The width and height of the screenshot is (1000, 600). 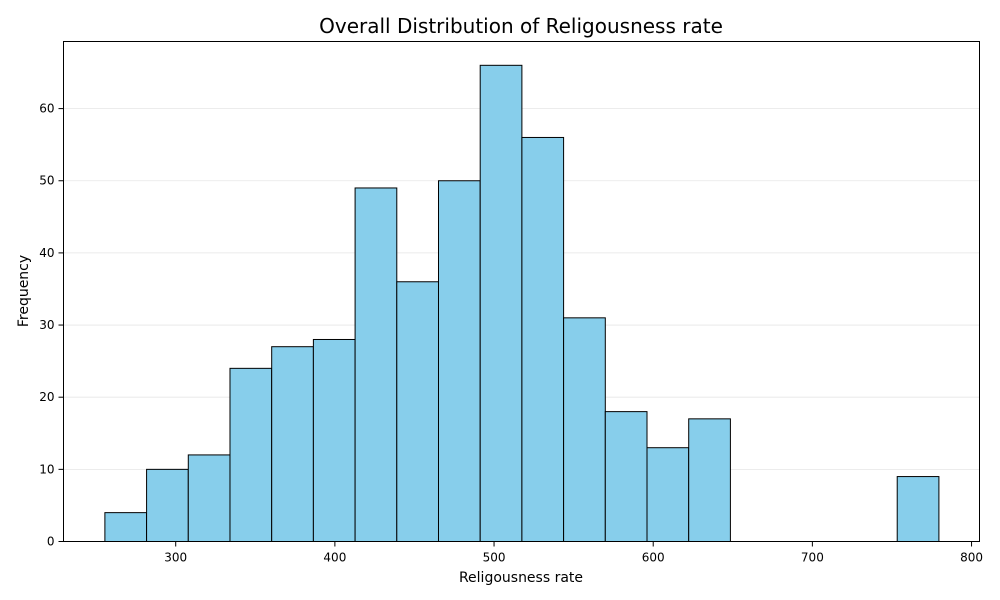 What do you see at coordinates (573, 553) in the screenshot?
I see `x-axis-ticks: 300 400 500 600 700 800` at bounding box center [573, 553].